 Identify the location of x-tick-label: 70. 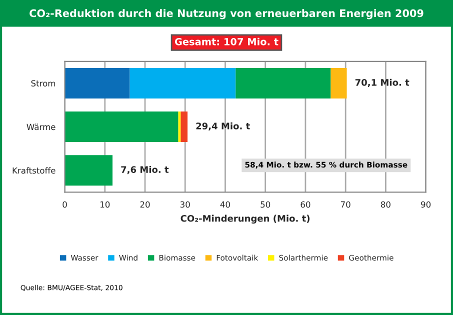
(345, 204).